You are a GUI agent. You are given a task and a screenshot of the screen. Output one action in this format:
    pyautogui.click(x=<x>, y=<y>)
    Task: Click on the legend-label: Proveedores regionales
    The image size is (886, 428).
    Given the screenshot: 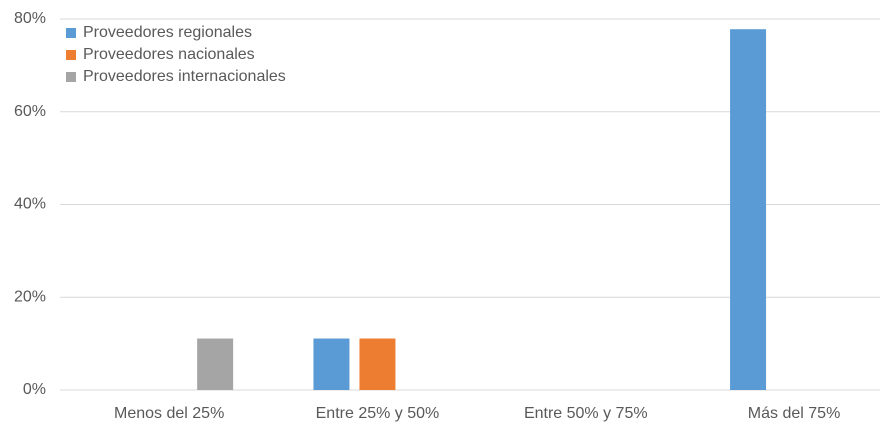 What is the action you would take?
    pyautogui.click(x=167, y=32)
    